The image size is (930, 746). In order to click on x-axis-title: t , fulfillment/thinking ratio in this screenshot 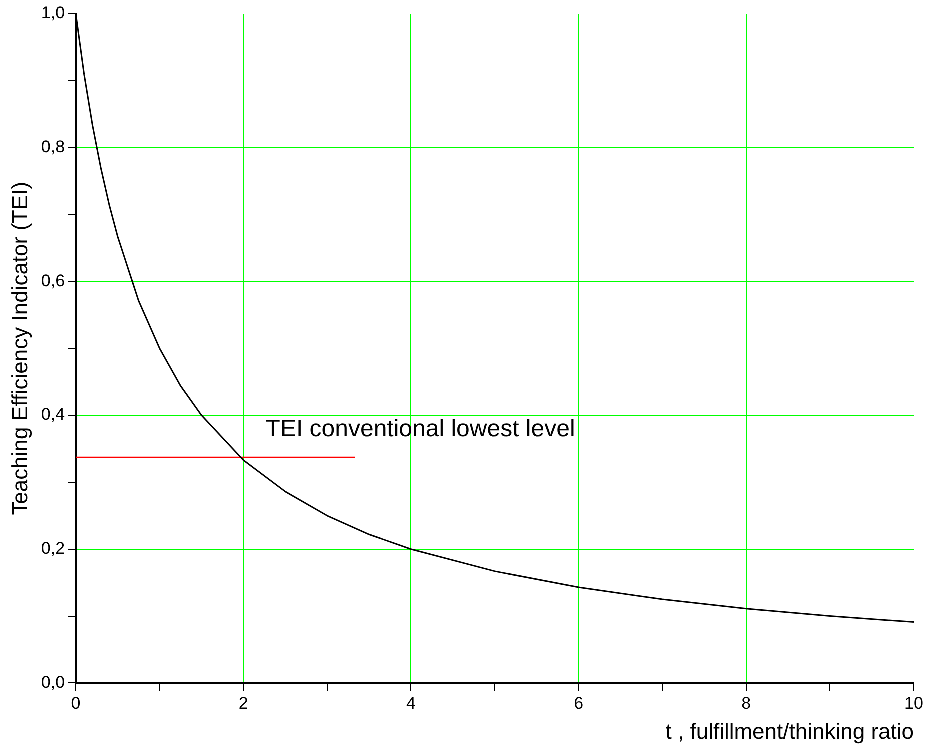, I will do `click(790, 731)`.